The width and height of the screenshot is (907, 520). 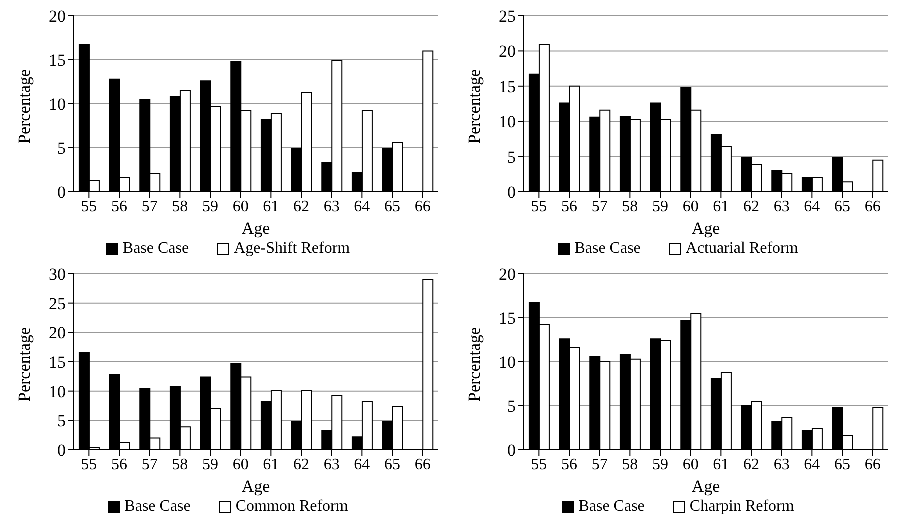 What do you see at coordinates (292, 507) in the screenshot?
I see `legend-label: Common Reform` at bounding box center [292, 507].